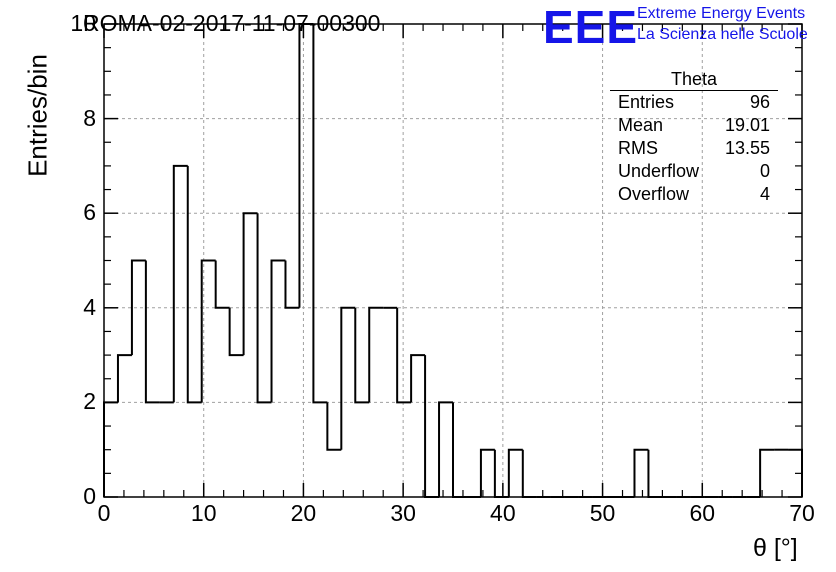  What do you see at coordinates (203, 513) in the screenshot?
I see `x-tick-label: 10` at bounding box center [203, 513].